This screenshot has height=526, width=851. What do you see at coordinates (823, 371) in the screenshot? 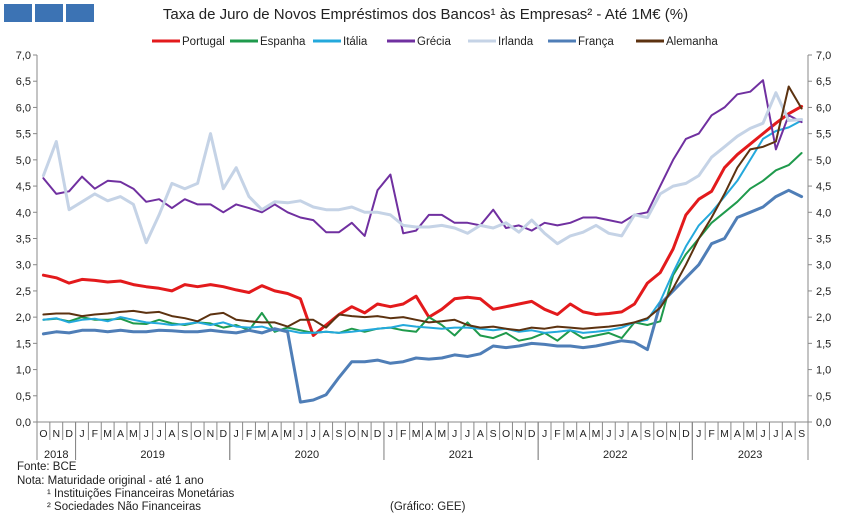
I see `y-tick-label-right: 1,0` at bounding box center [823, 371].